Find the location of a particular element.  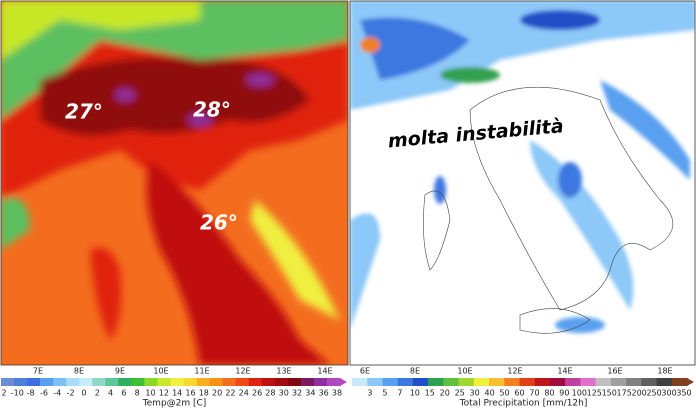

longitude-label: 11E is located at coordinates (201, 371).